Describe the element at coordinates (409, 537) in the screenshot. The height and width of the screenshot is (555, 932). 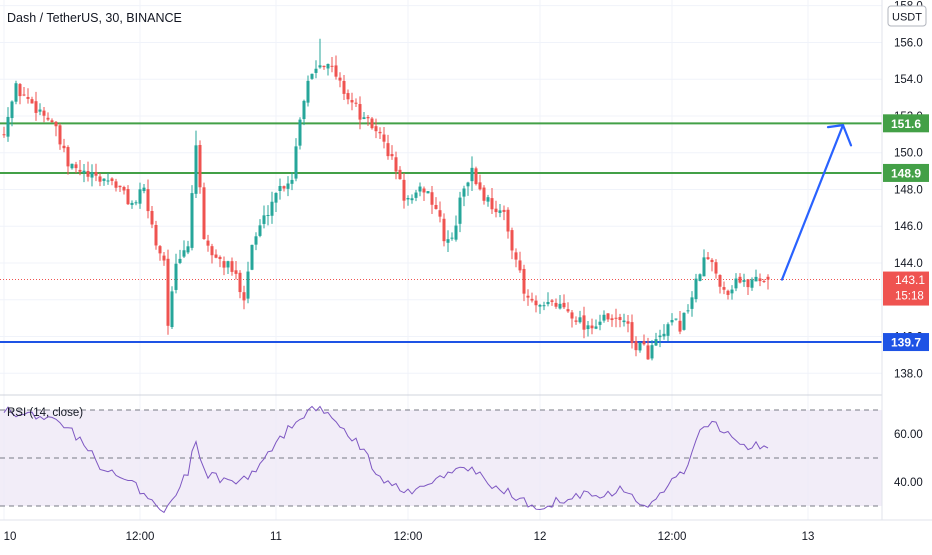
I see `time-axis: 10 12:00 11 12:00 12 12:00 13` at that location.